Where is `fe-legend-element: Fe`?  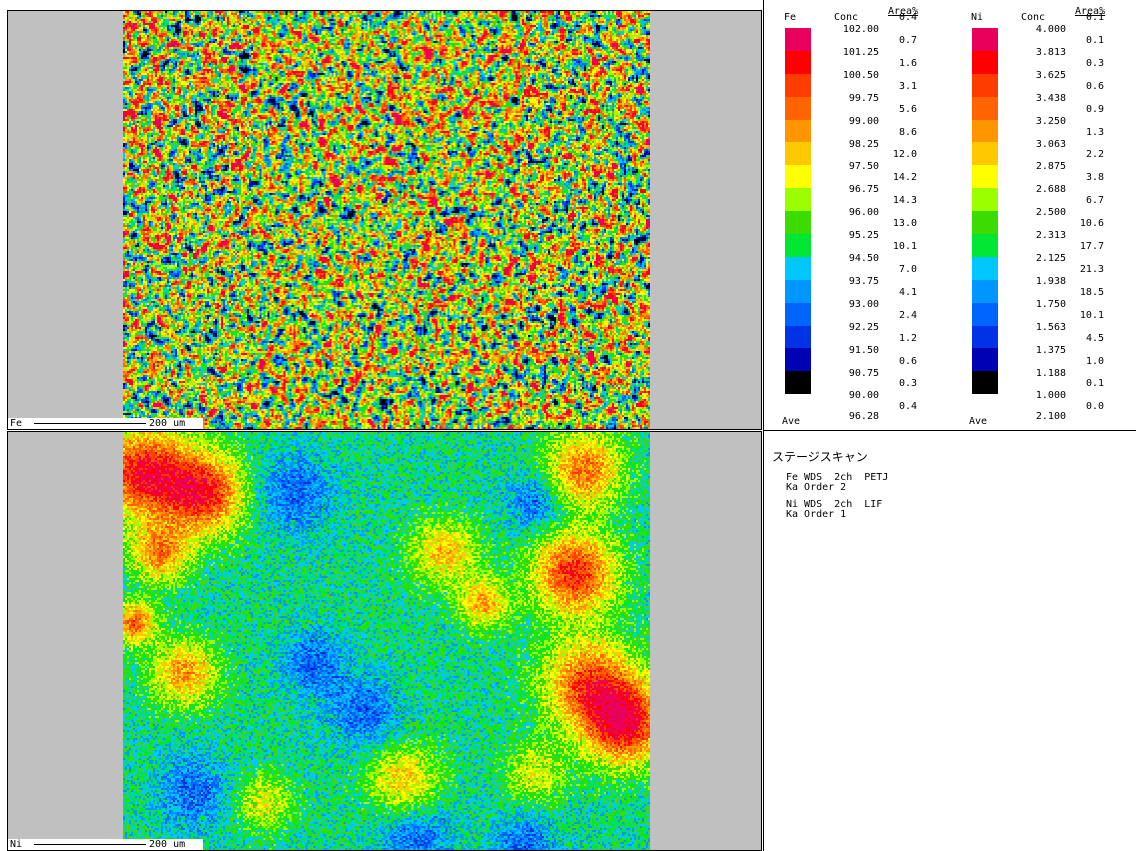
fe-legend-element: Fe is located at coordinates (790, 17).